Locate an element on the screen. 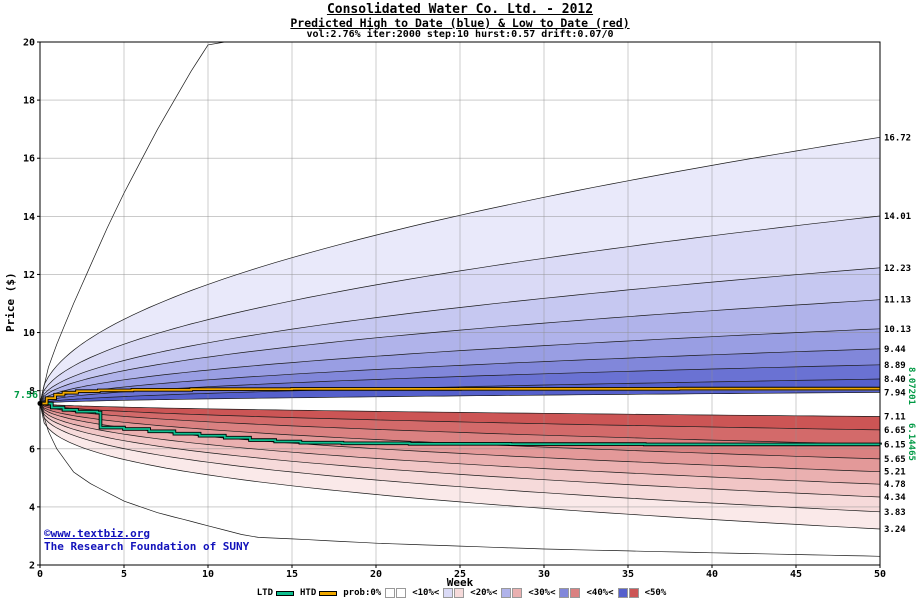 This screenshot has height=600, width=920. x-tick-label: 0 is located at coordinates (40, 574).